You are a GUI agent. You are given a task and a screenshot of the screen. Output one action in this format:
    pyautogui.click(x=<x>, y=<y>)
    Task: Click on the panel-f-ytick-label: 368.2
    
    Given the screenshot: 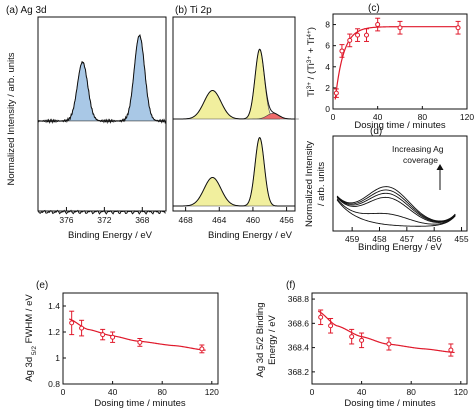 What is the action you would take?
    pyautogui.click(x=299, y=372)
    